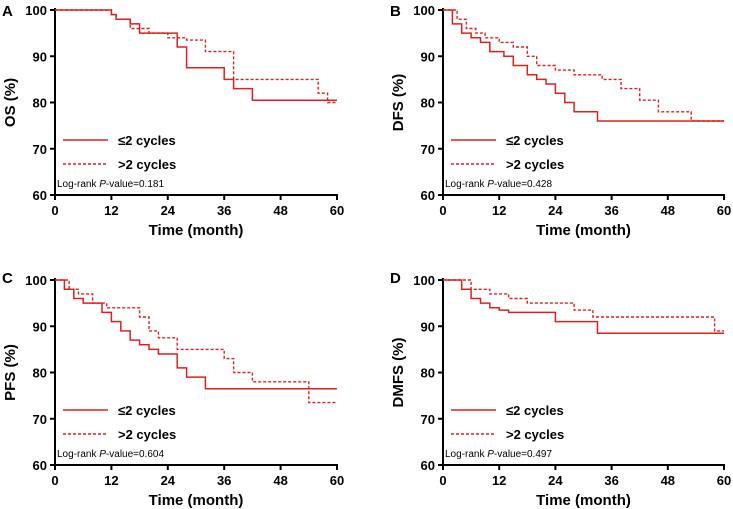  Describe the element at coordinates (110, 184) in the screenshot. I see `log-rank-annotation: Log-rank P-value=0.181` at that location.